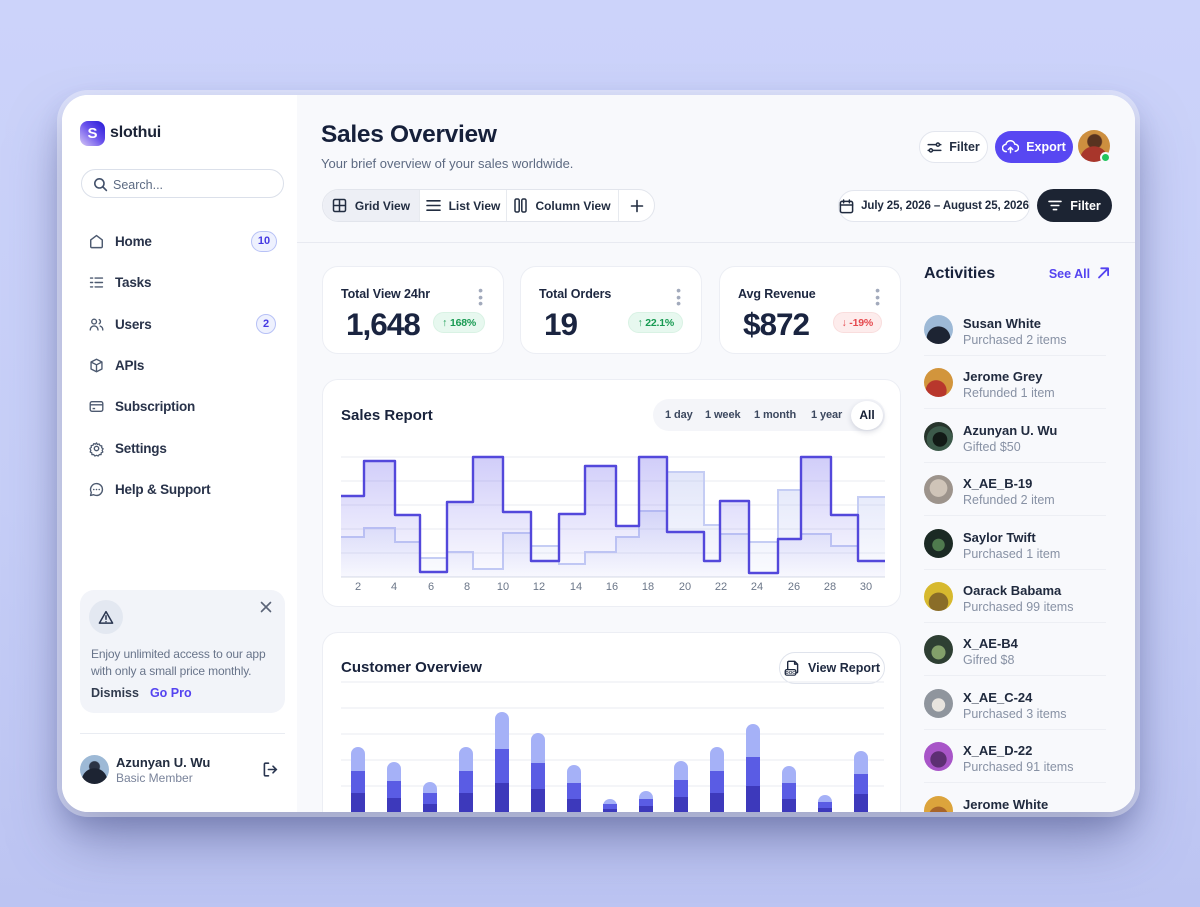  Describe the element at coordinates (794, 587) in the screenshot. I see `svg-text: 26` at that location.